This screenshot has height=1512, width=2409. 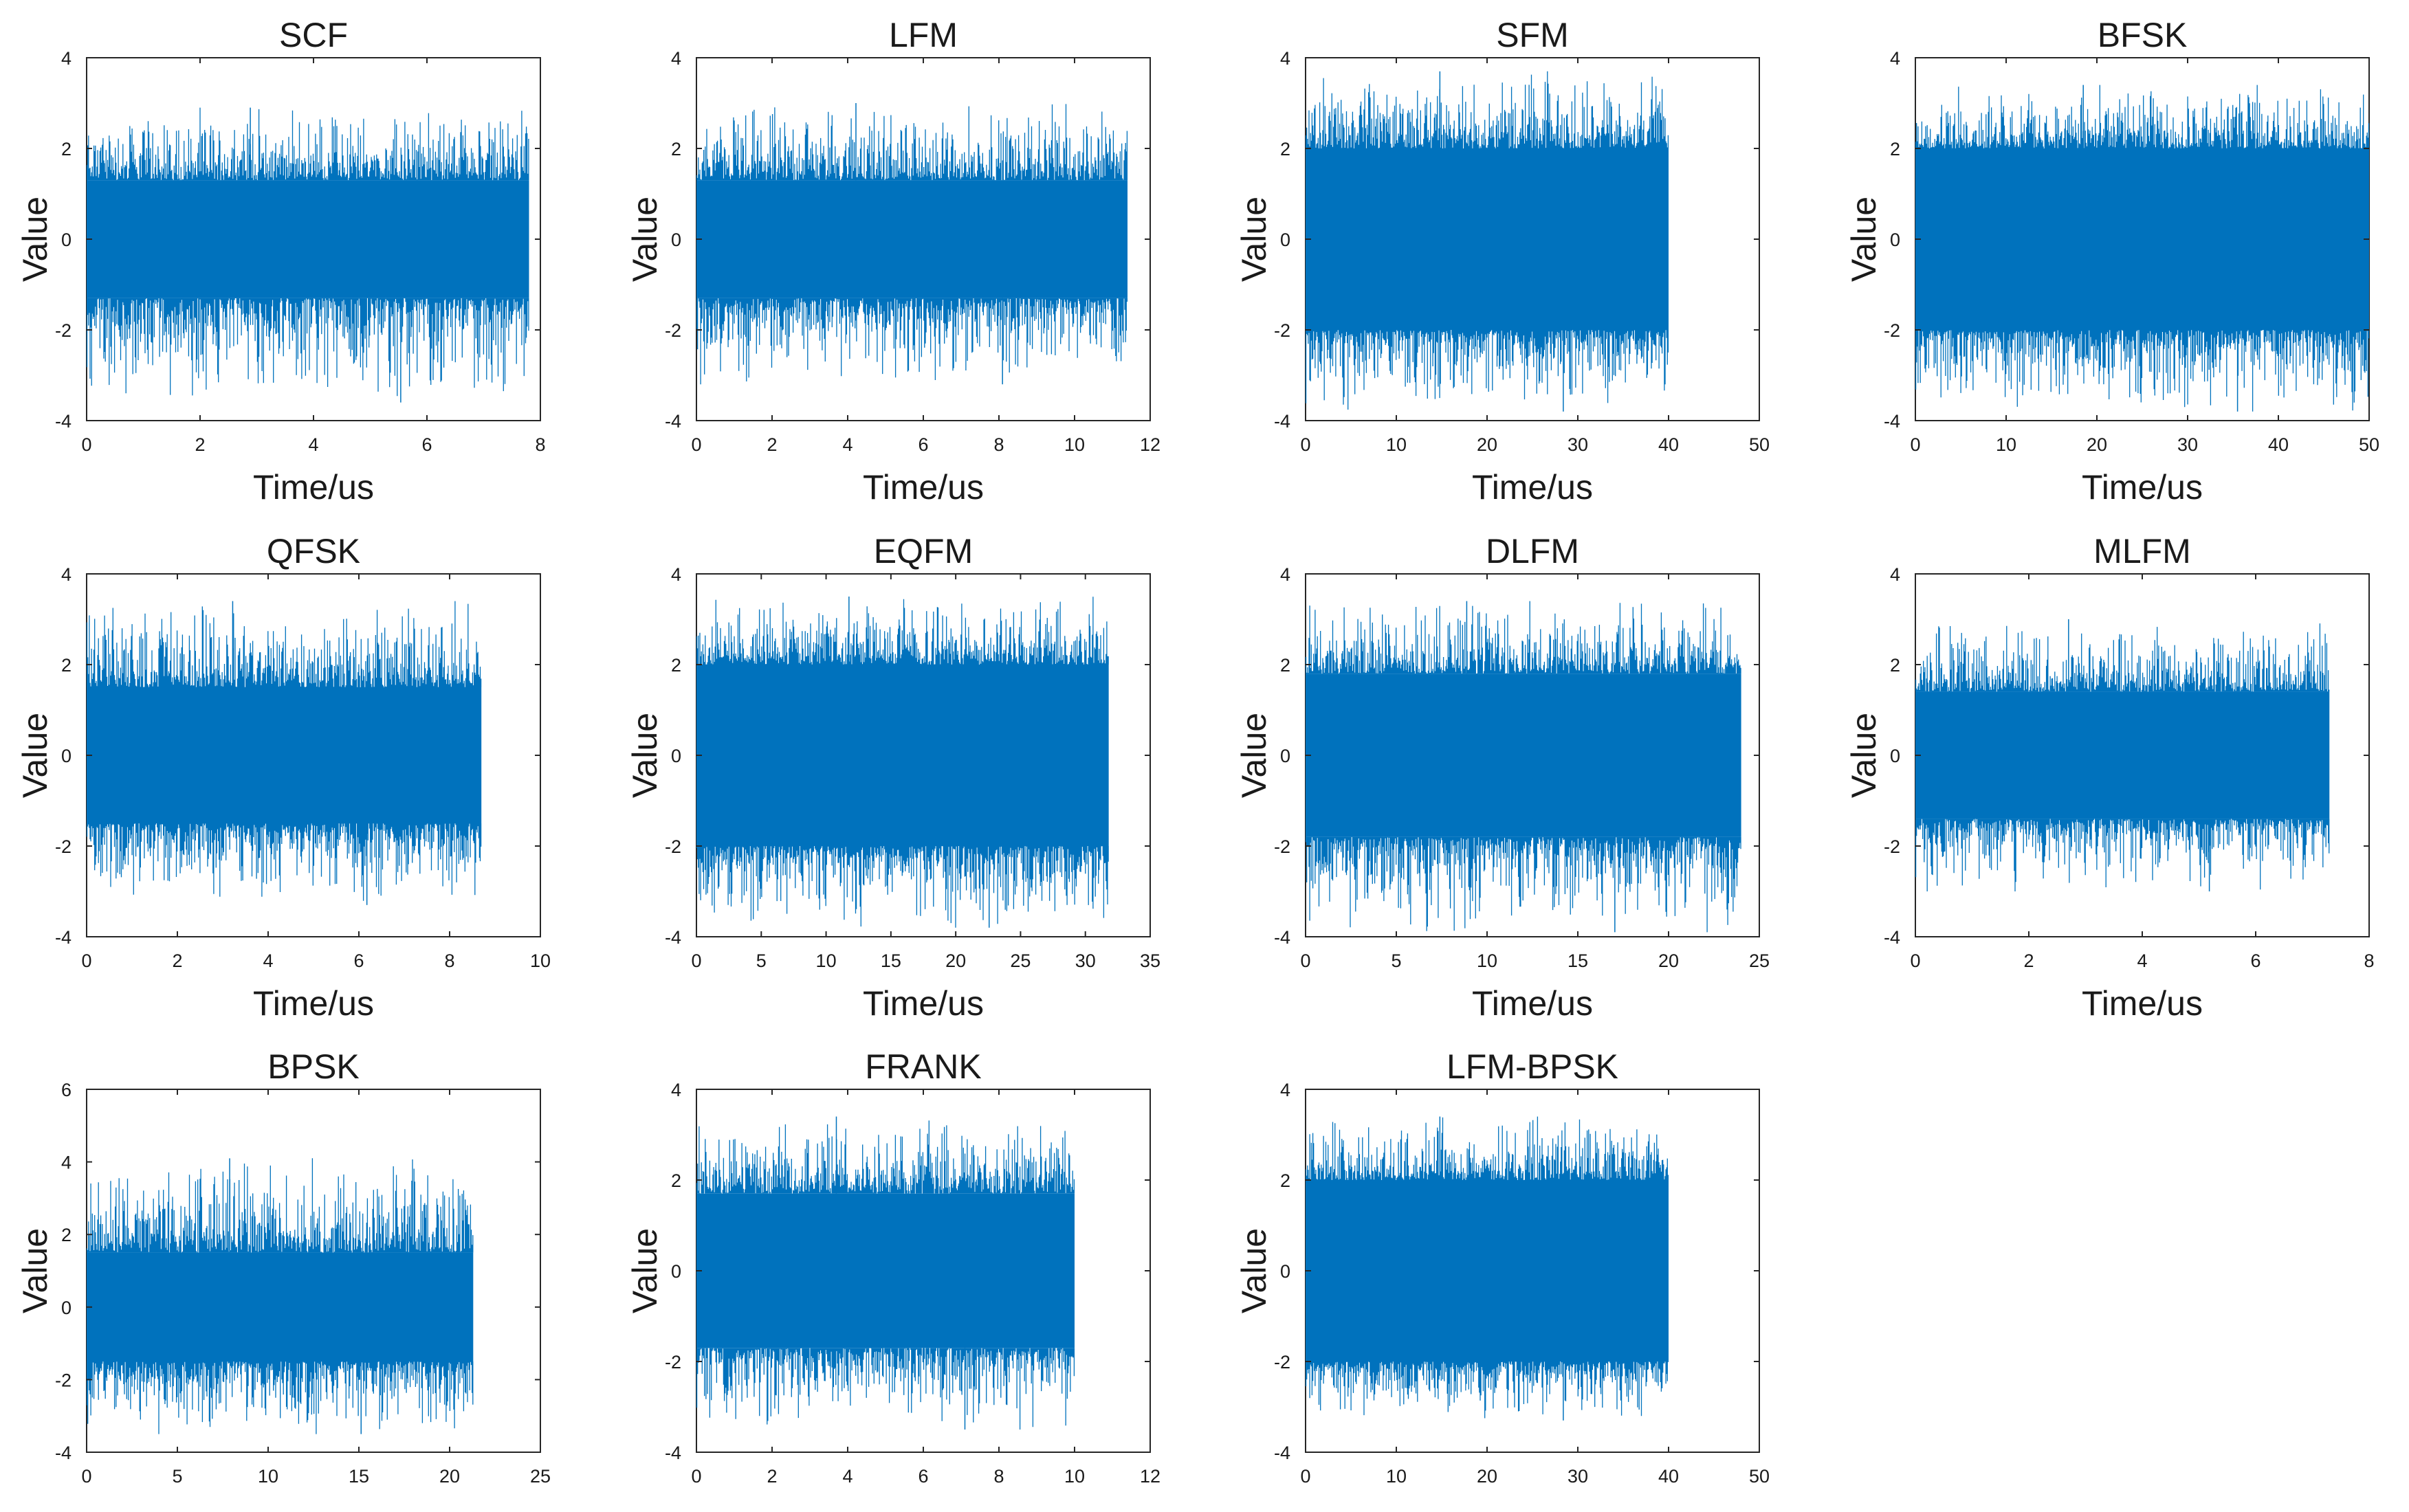 I want to click on subplot-eqfm: 0 5 10 15 20 25 30 35 -4 -2 0 2 4 EQFM Value Time/us, so click(x=893, y=777).